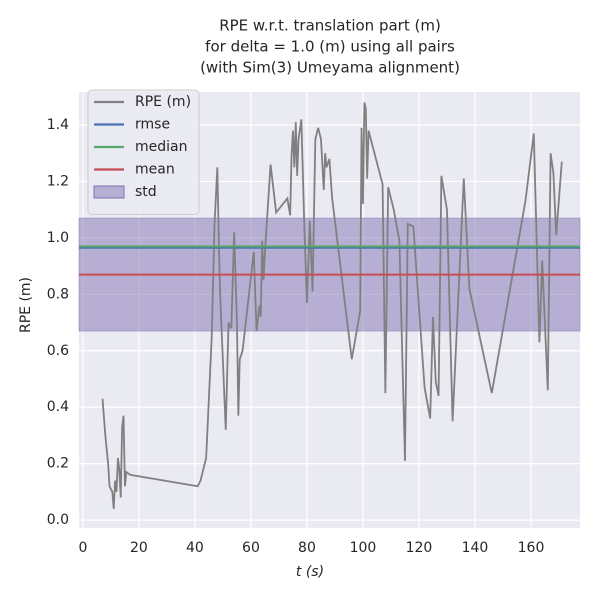 The width and height of the screenshot is (600, 600). What do you see at coordinates (330, 26) in the screenshot?
I see `chart-title: RPE w.r.t. translation part (m)` at bounding box center [330, 26].